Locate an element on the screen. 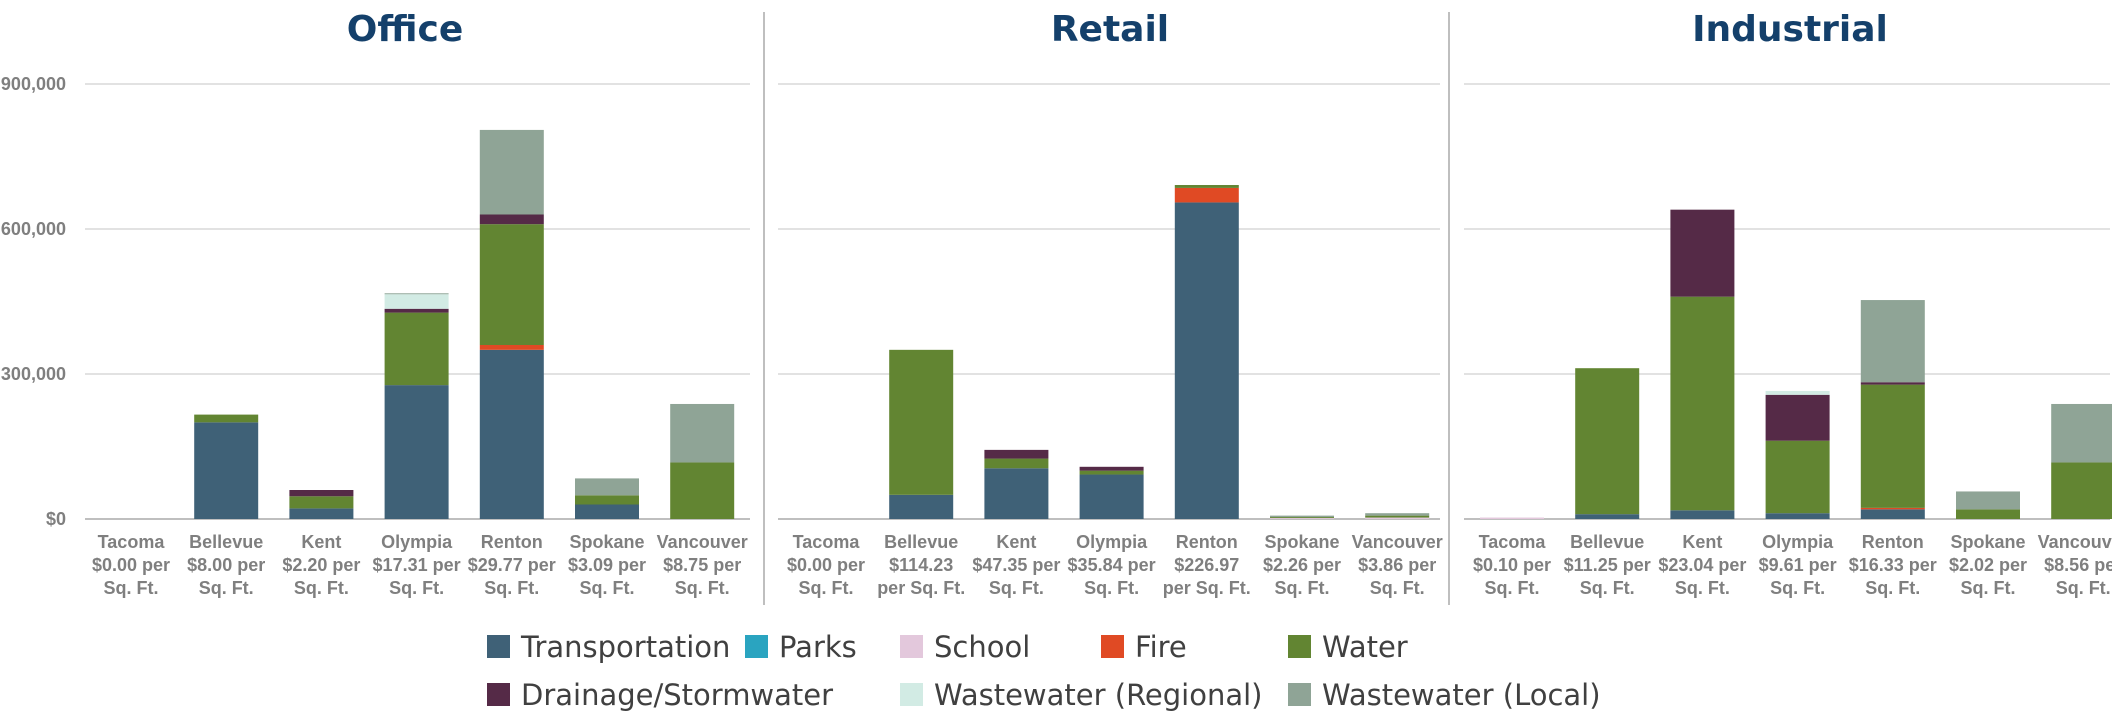  office-bar-bellevue-transportation is located at coordinates (226, 470).